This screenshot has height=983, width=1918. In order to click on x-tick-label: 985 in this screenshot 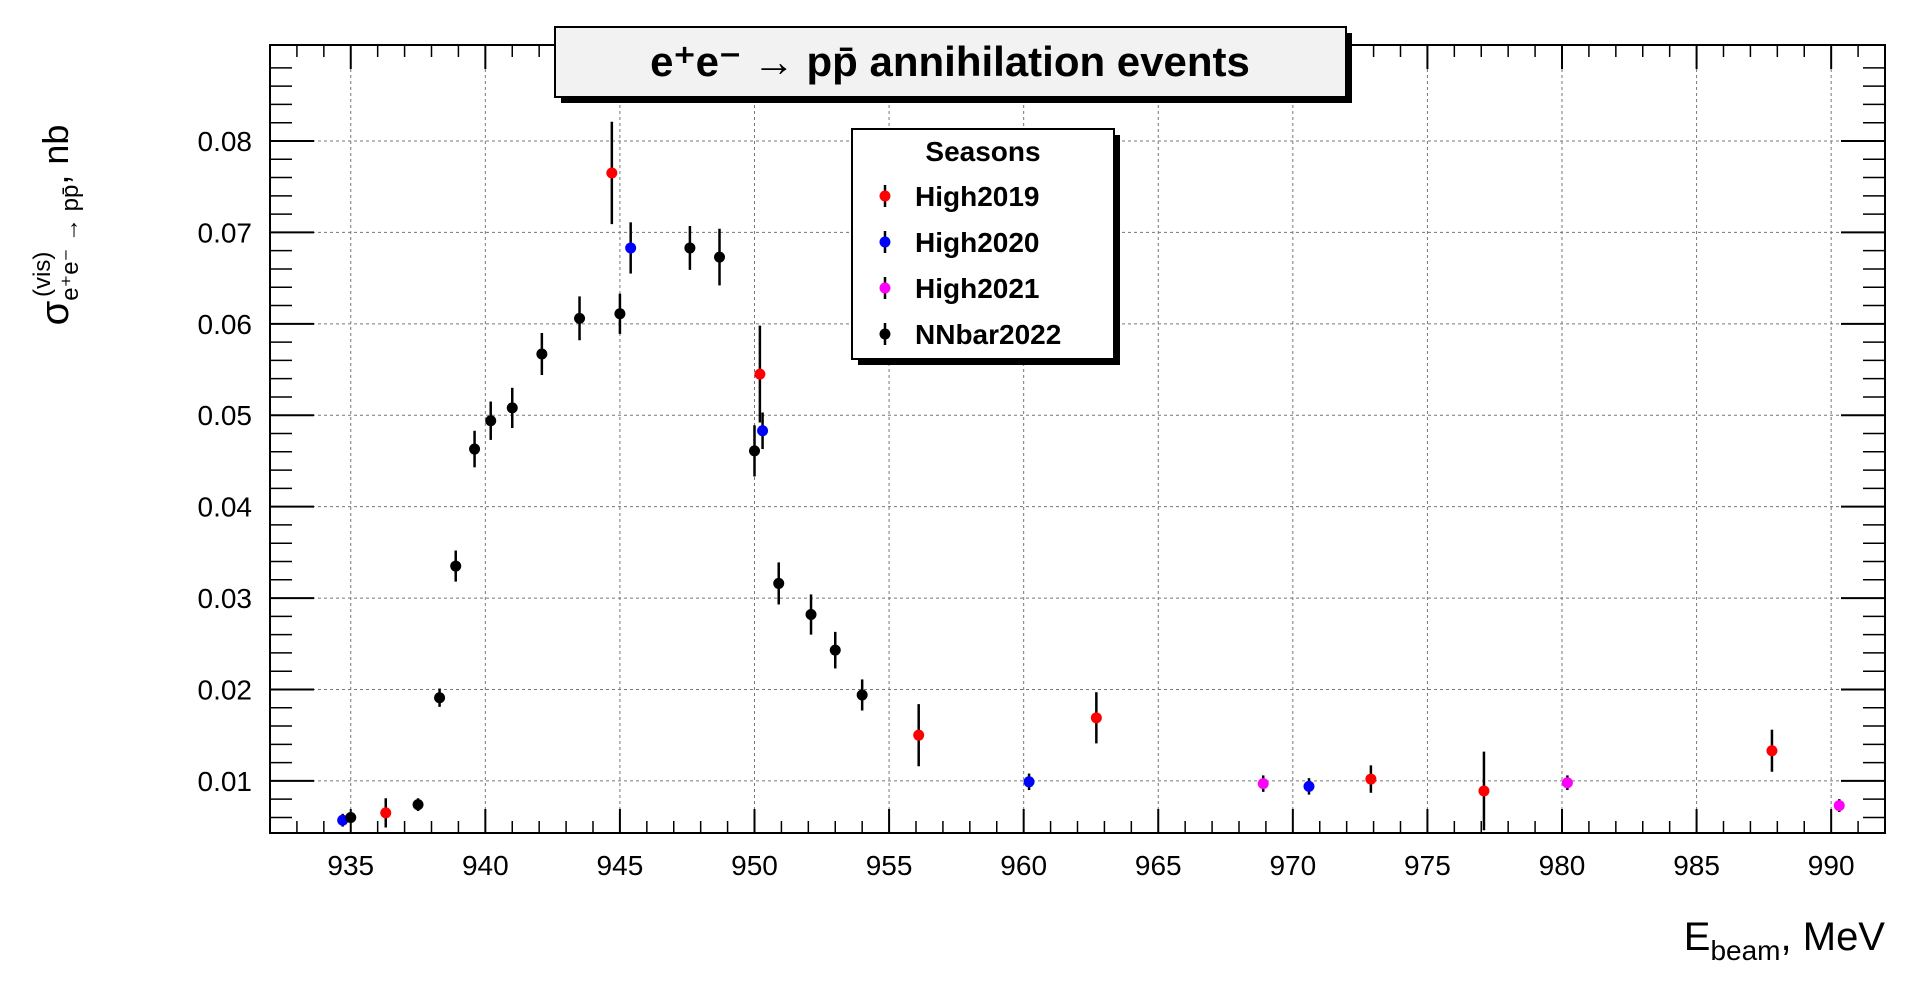, I will do `click(1696, 865)`.